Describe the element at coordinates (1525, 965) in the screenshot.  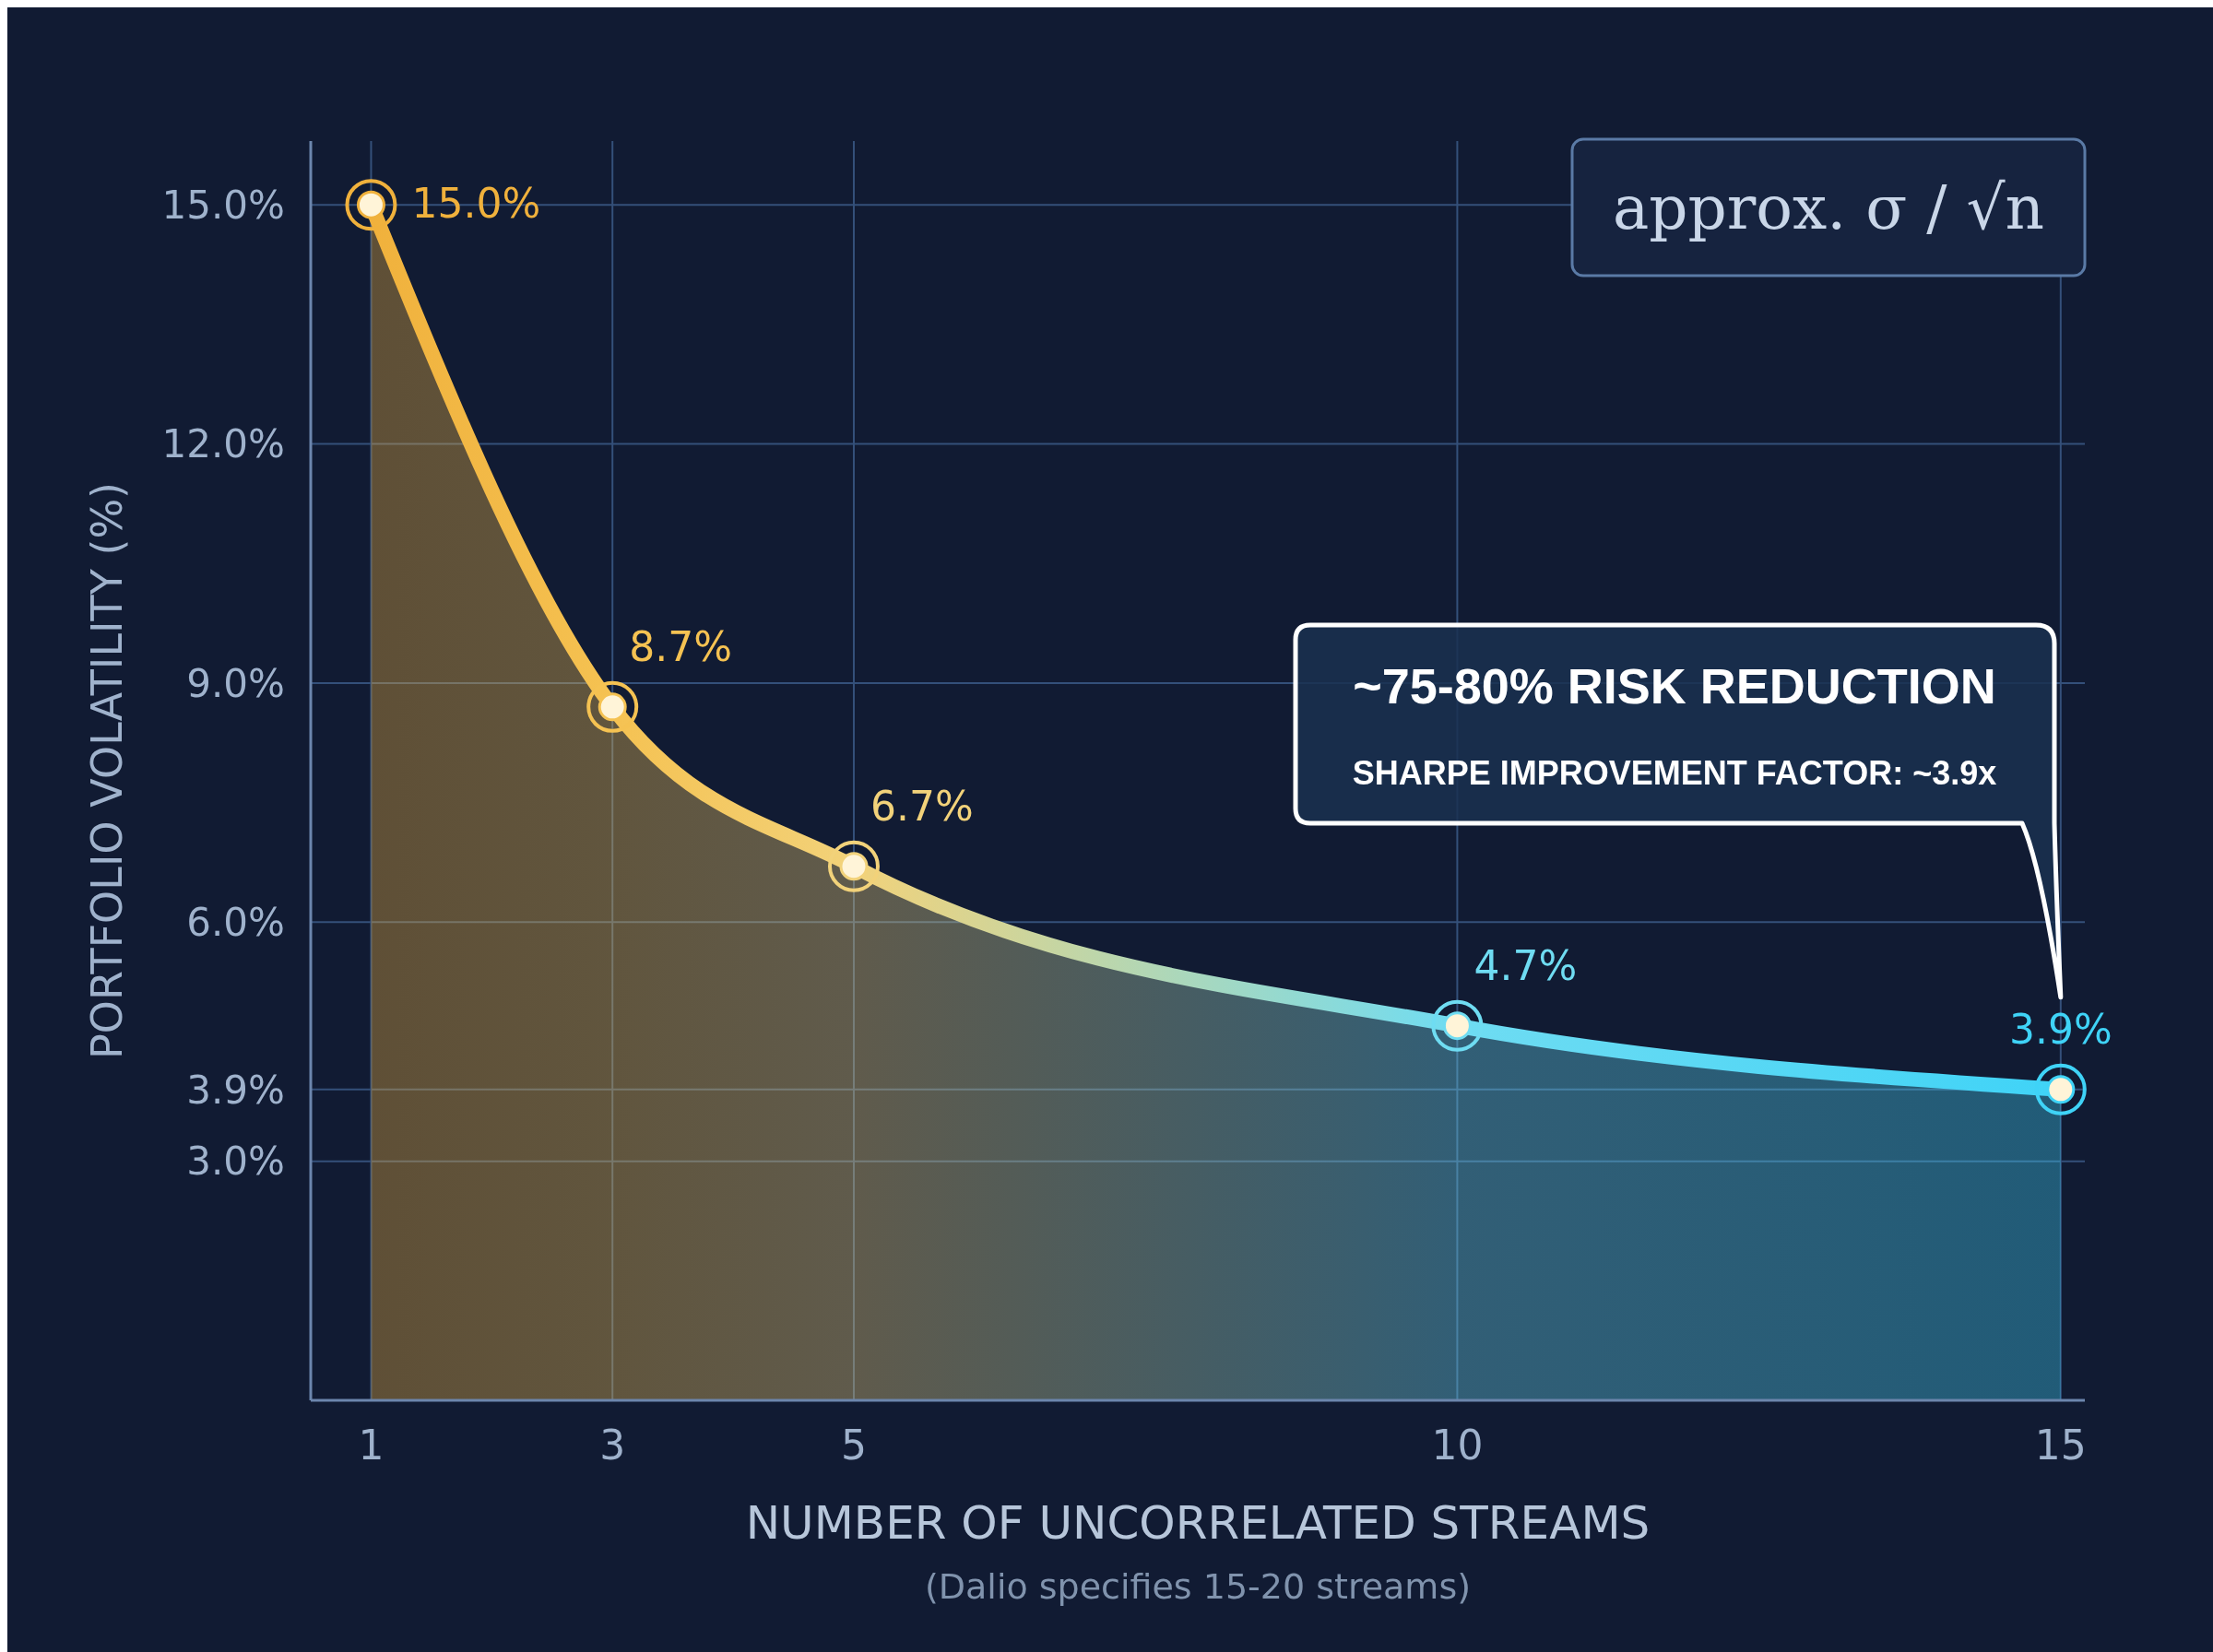
I see `data-label: 4.7%` at that location.